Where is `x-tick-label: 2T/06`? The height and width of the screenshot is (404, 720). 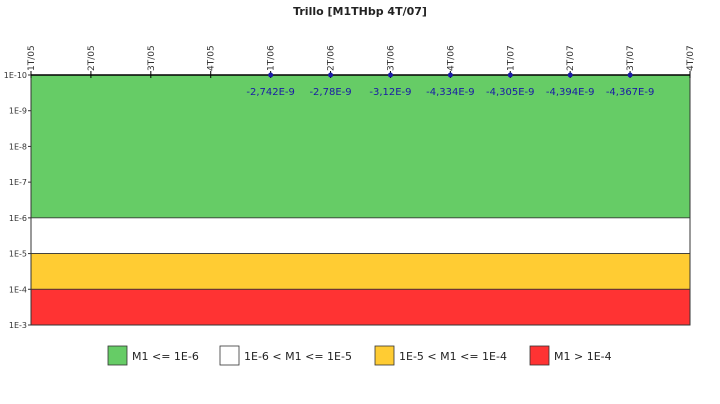 x-tick-label: 2T/06 is located at coordinates (332, 58).